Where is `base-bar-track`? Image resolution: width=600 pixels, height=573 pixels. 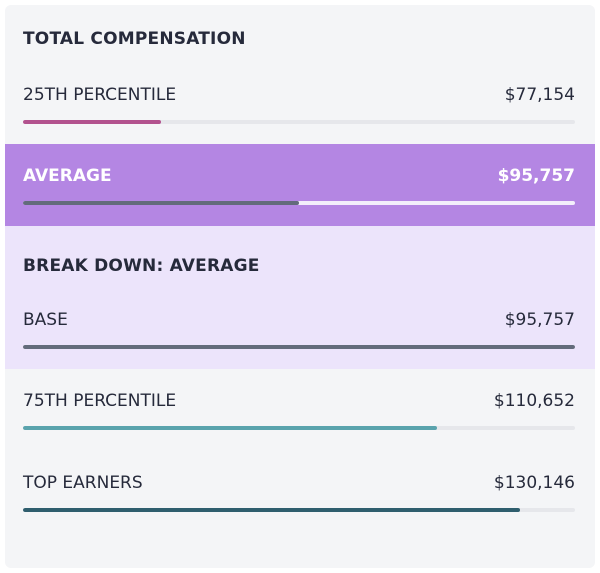 base-bar-track is located at coordinates (299, 347).